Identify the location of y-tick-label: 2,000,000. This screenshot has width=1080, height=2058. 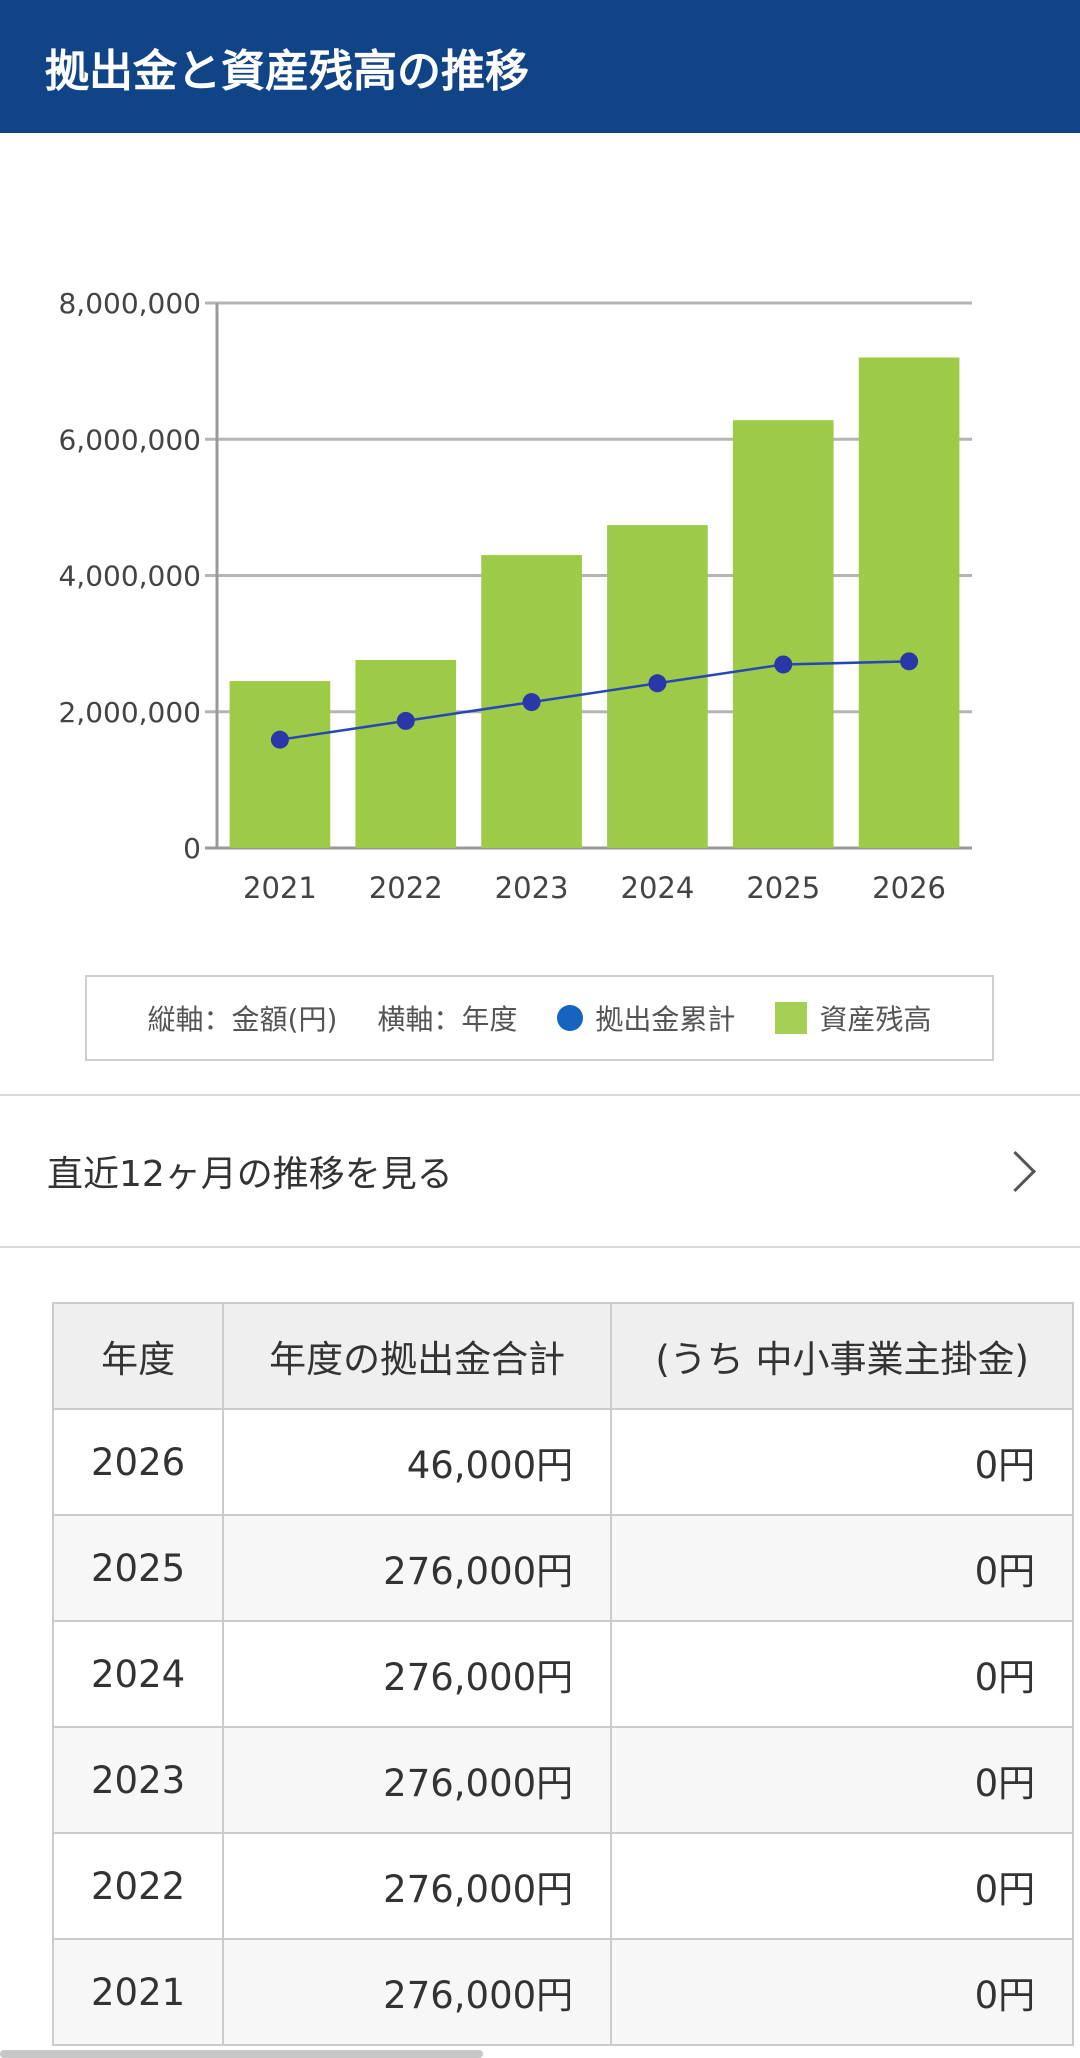
(129, 712).